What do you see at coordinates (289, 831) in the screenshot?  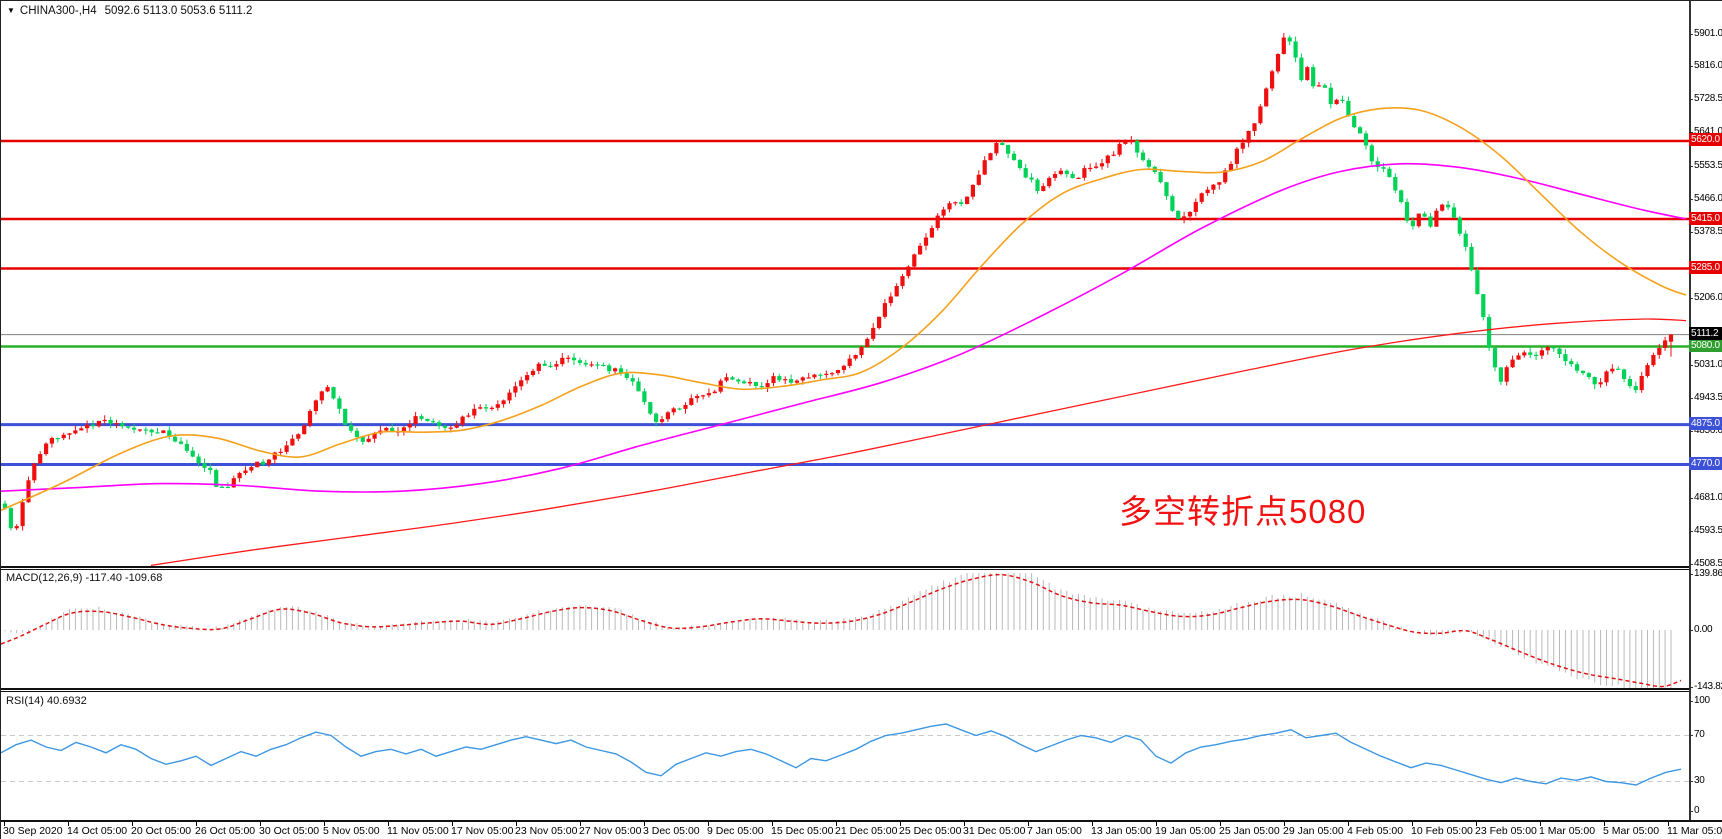 I see `date-label: 30 Oct 05:00` at bounding box center [289, 831].